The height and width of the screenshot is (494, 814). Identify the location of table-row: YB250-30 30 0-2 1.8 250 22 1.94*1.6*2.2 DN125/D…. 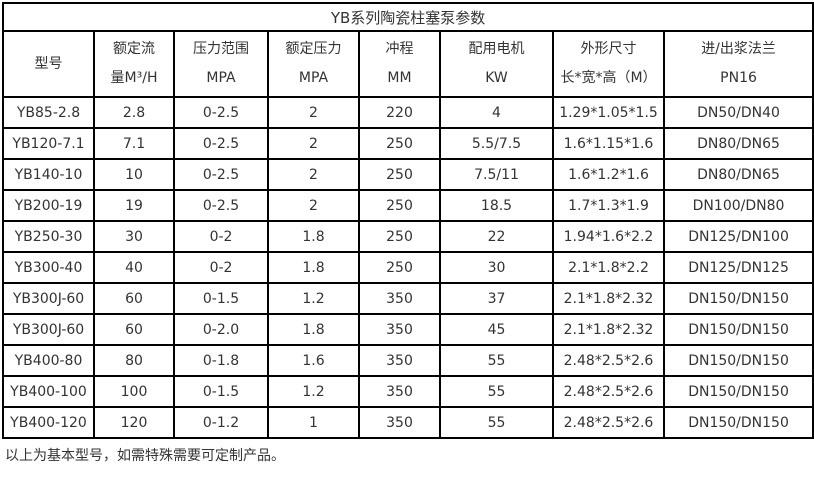
(408, 236).